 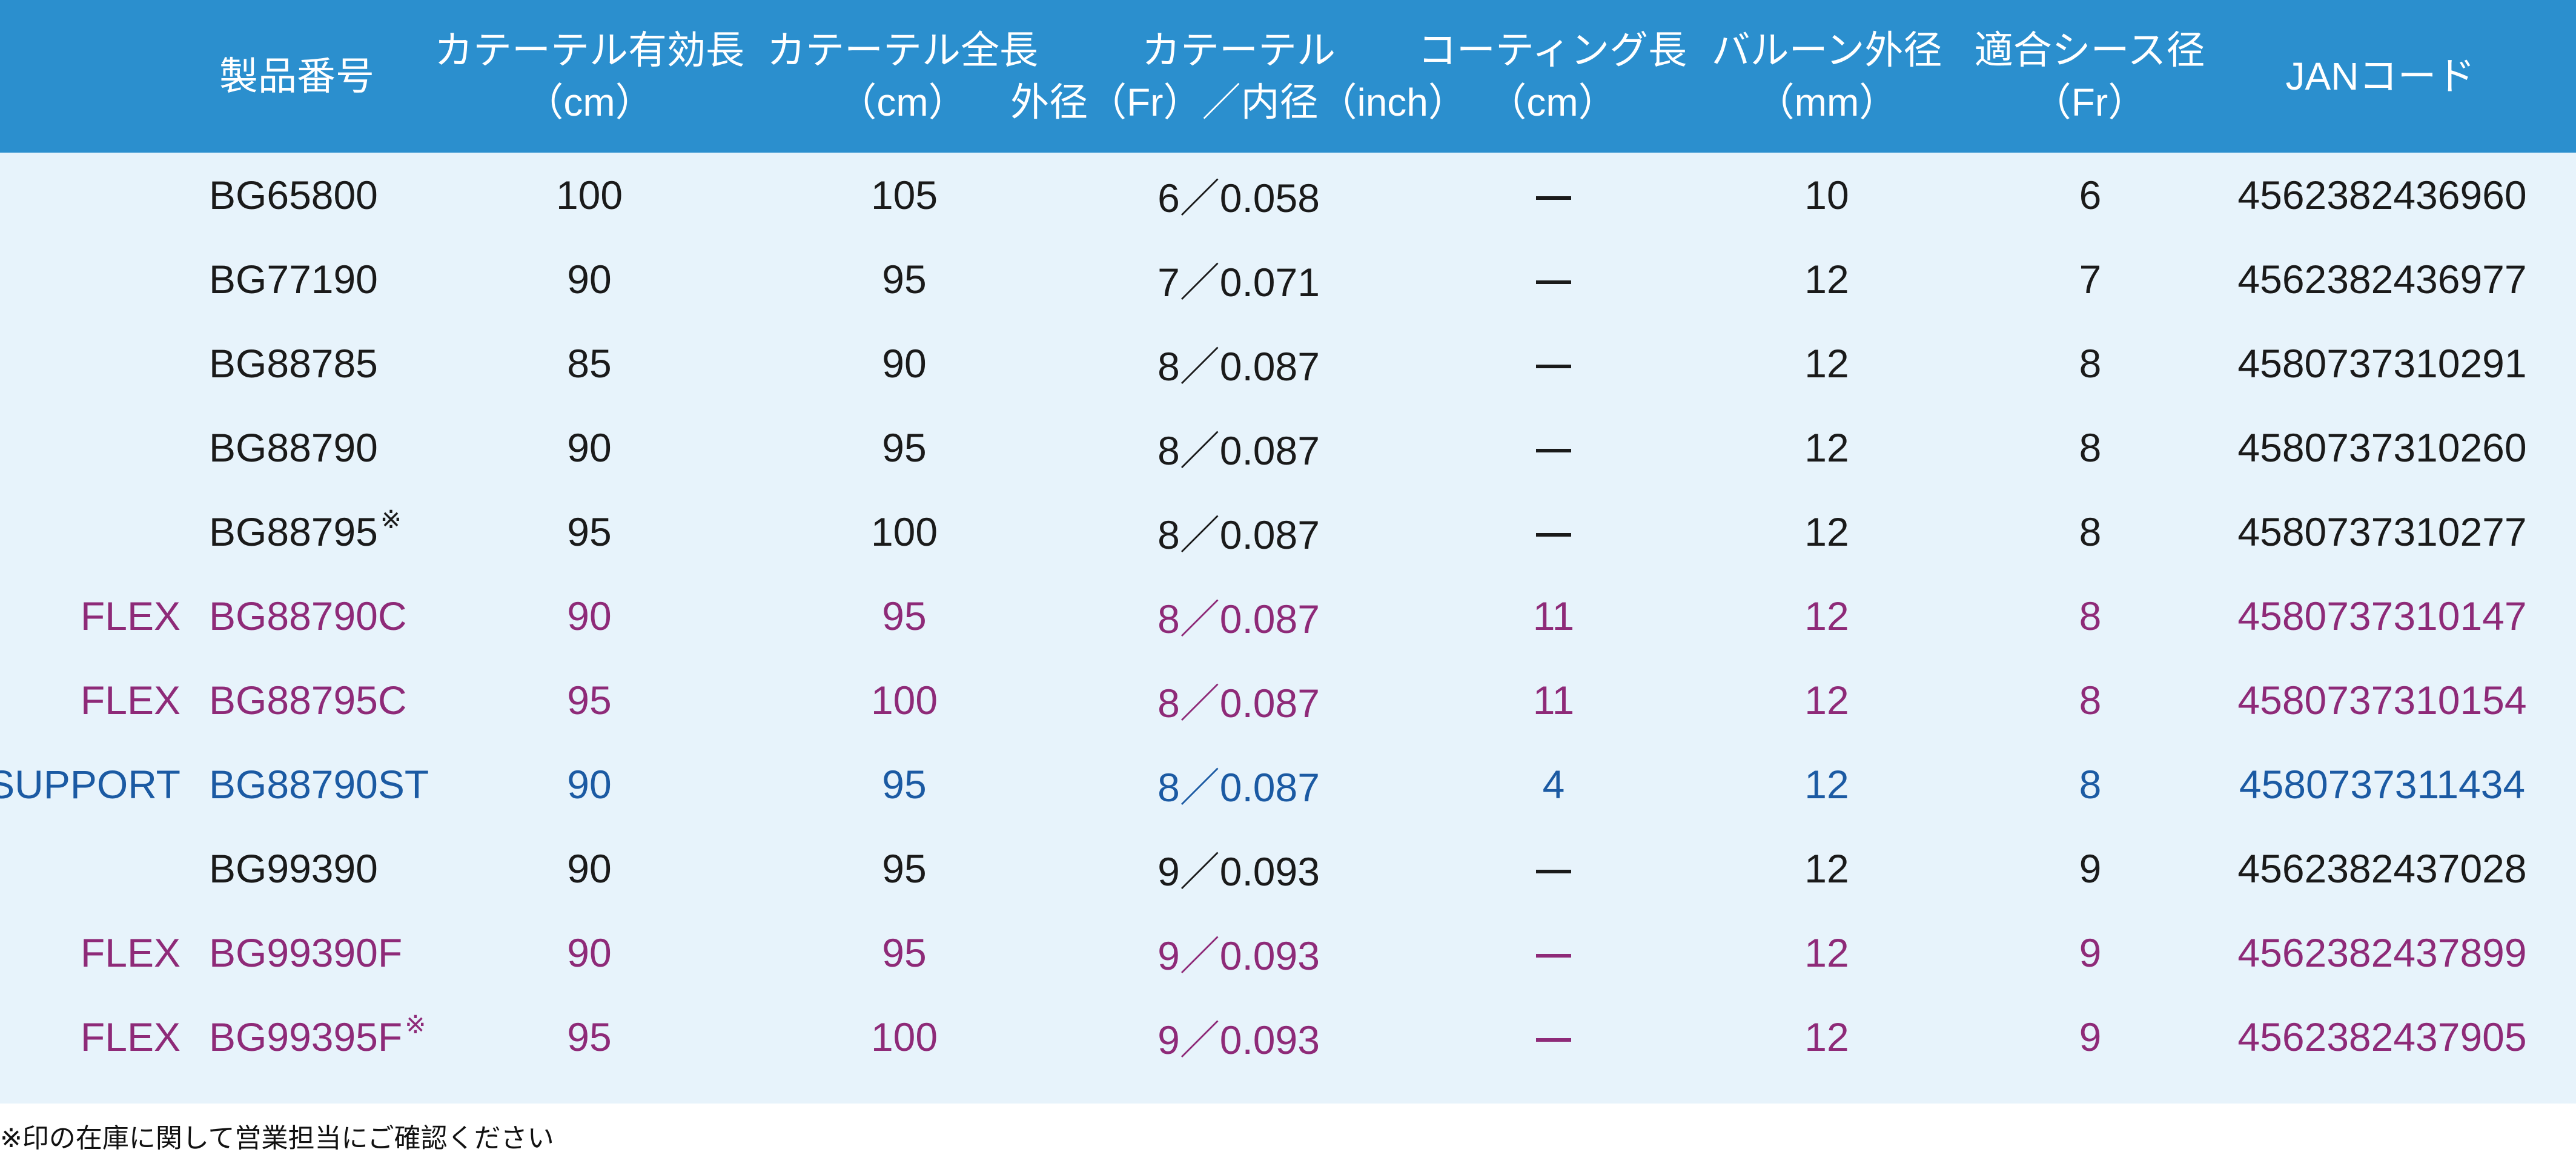 I want to click on cell-text: 4580737310277, so click(x=2382, y=531).